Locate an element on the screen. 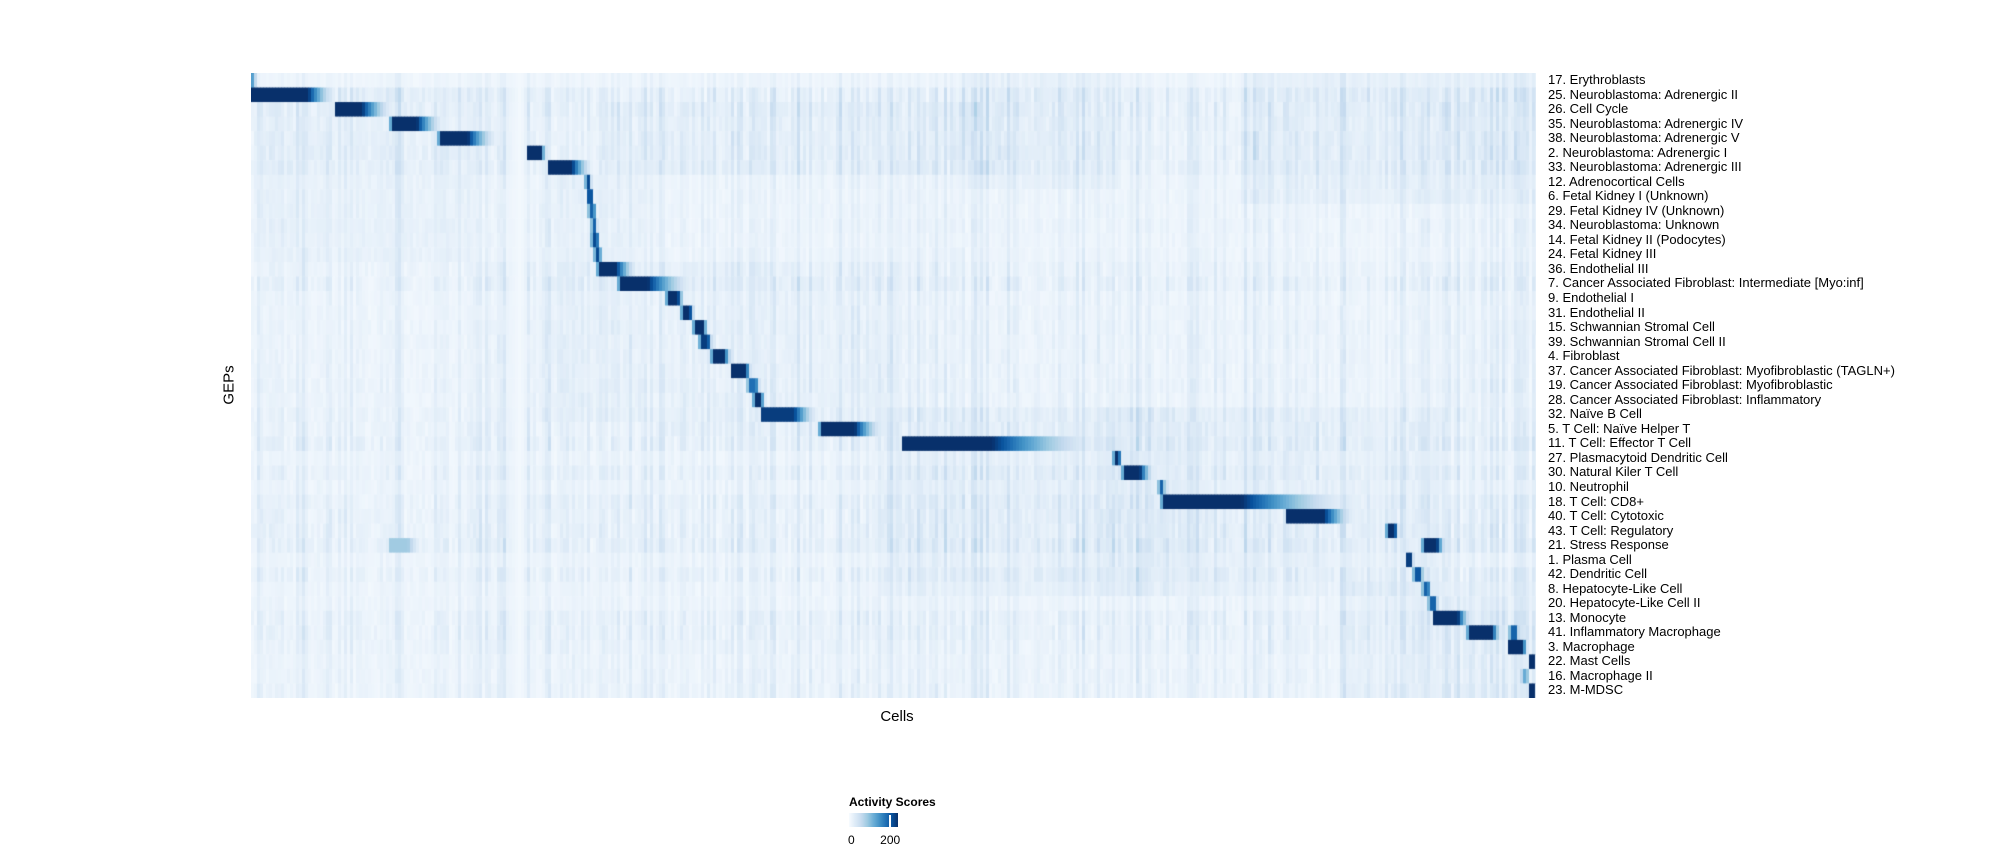  row-label: 29. Fetal Kidney IV (Unknown) is located at coordinates (1636, 210).